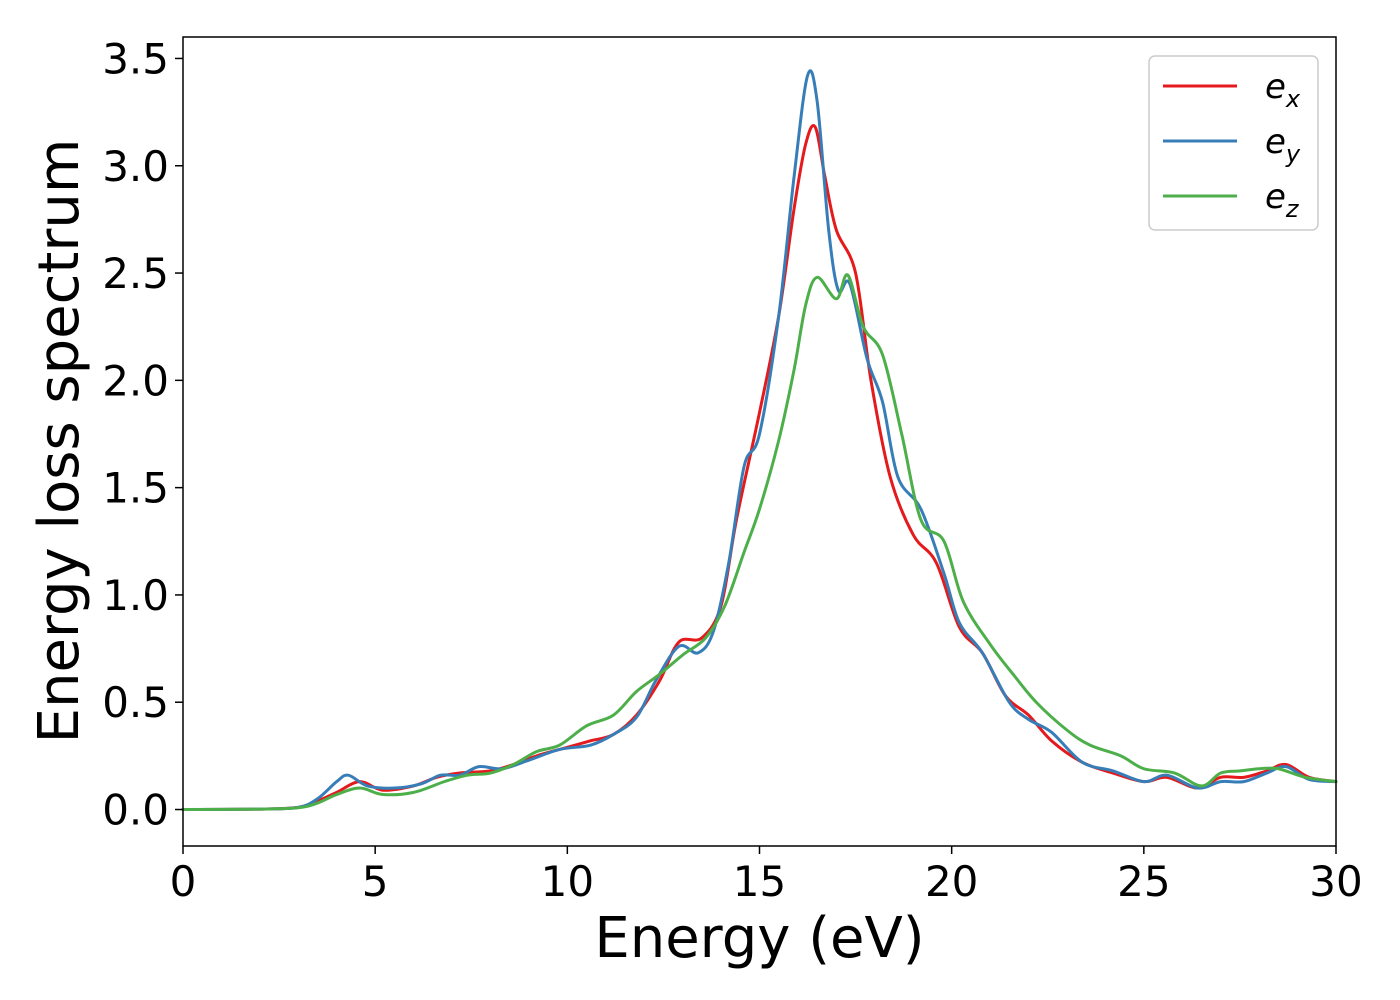  Describe the element at coordinates (1293, 99) in the screenshot. I see `legend-subscript: x` at that location.